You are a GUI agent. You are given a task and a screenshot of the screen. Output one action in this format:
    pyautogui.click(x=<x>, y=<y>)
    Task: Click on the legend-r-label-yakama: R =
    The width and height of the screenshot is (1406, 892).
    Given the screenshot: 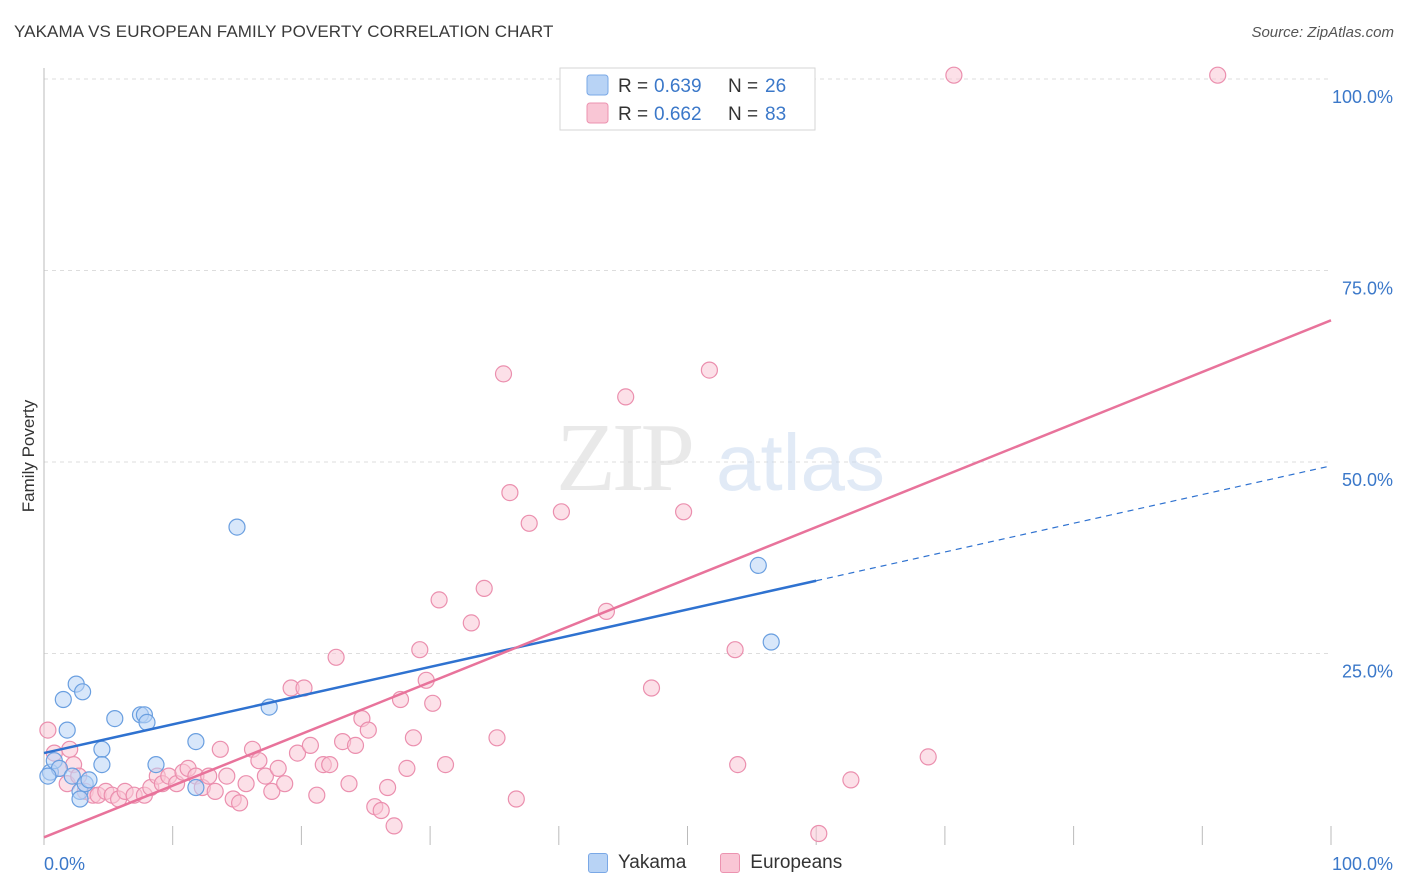 What is the action you would take?
    pyautogui.click(x=633, y=86)
    